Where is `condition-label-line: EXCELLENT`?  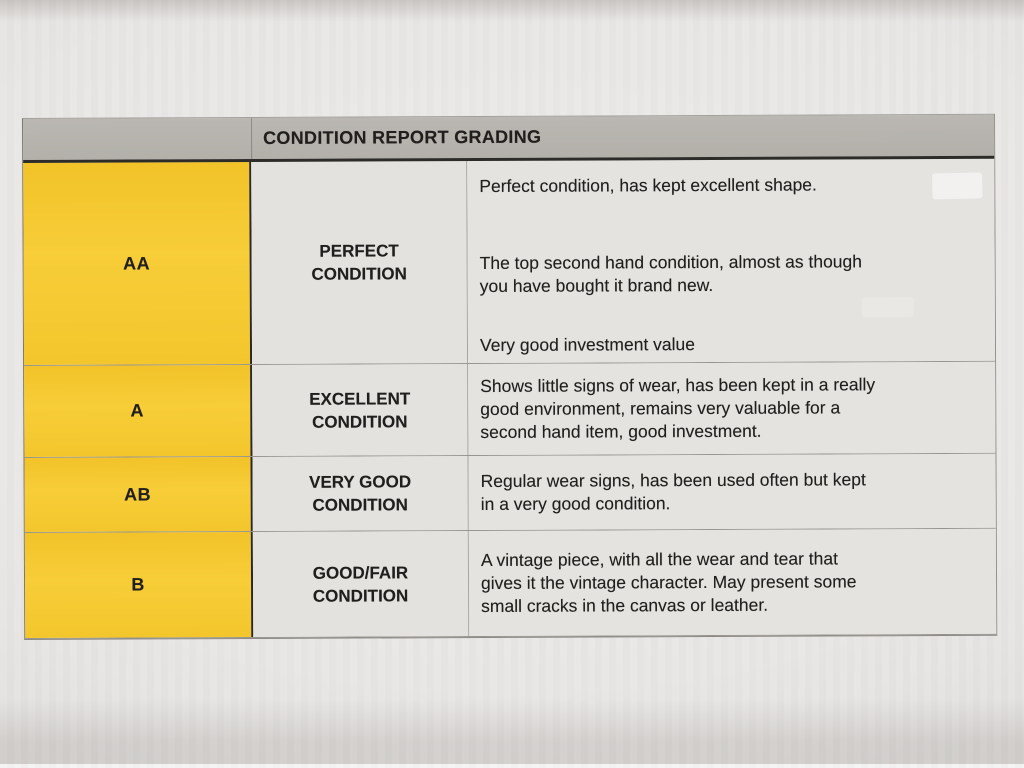 condition-label-line: EXCELLENT is located at coordinates (360, 398).